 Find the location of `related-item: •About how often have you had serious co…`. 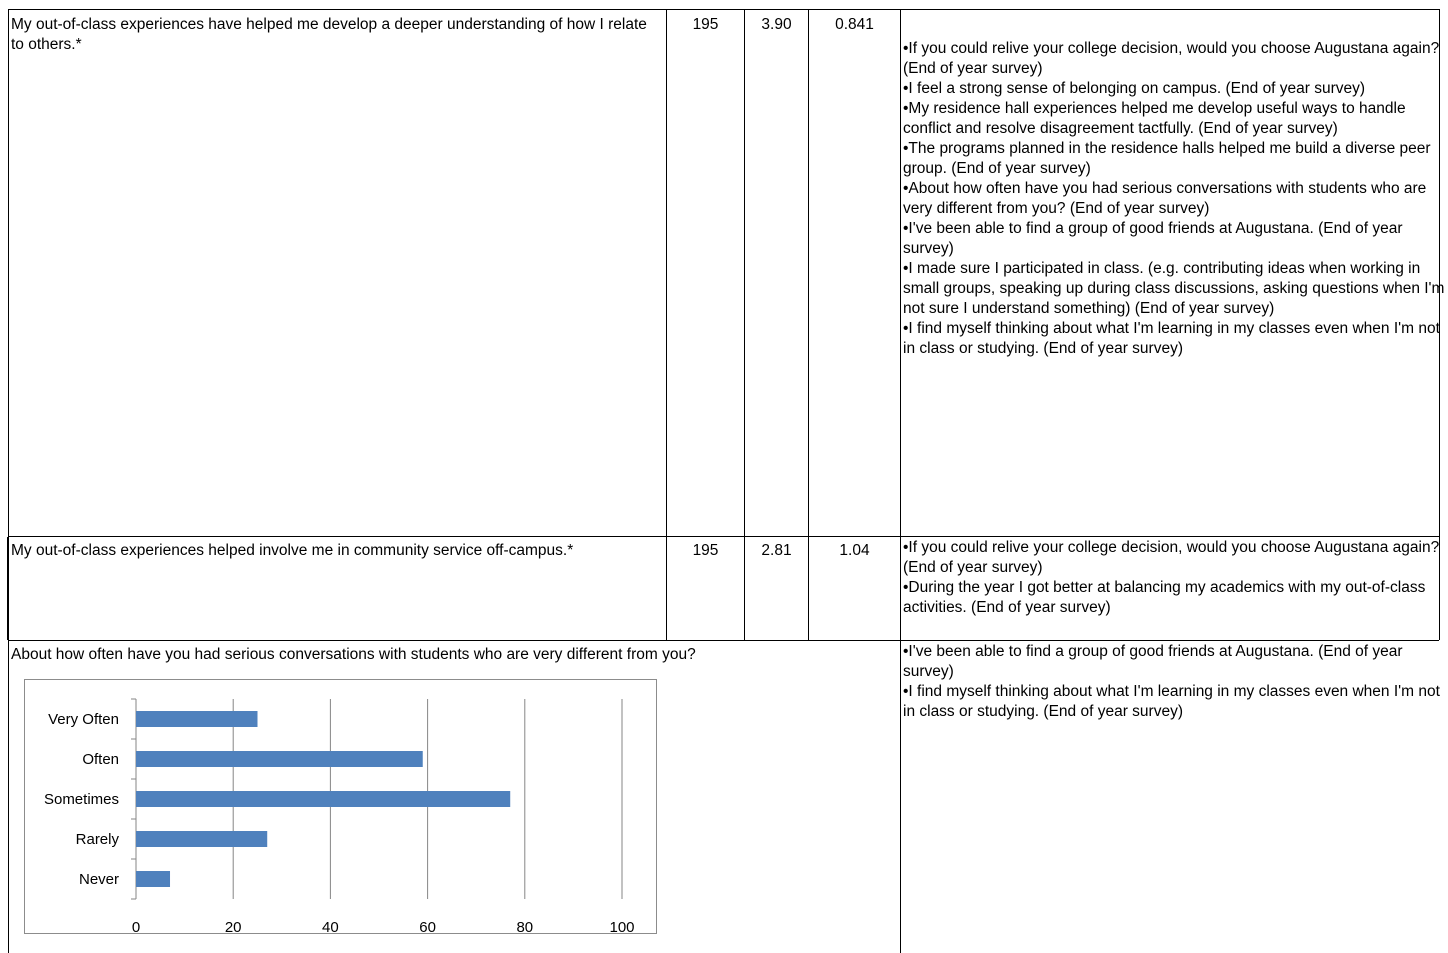

related-item: •About how often have you had serious co… is located at coordinates (1165, 198).